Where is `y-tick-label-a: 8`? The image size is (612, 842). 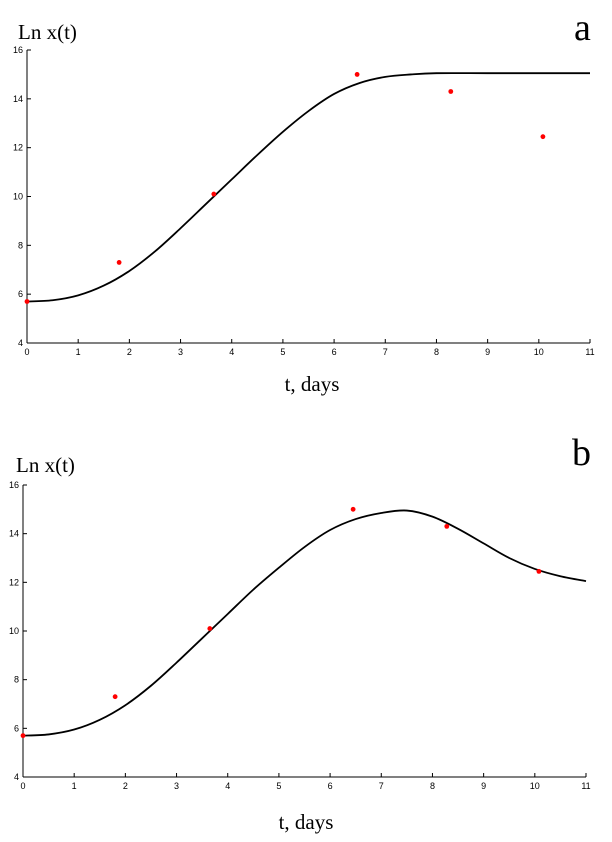
y-tick-label-a: 8 is located at coordinates (20, 245).